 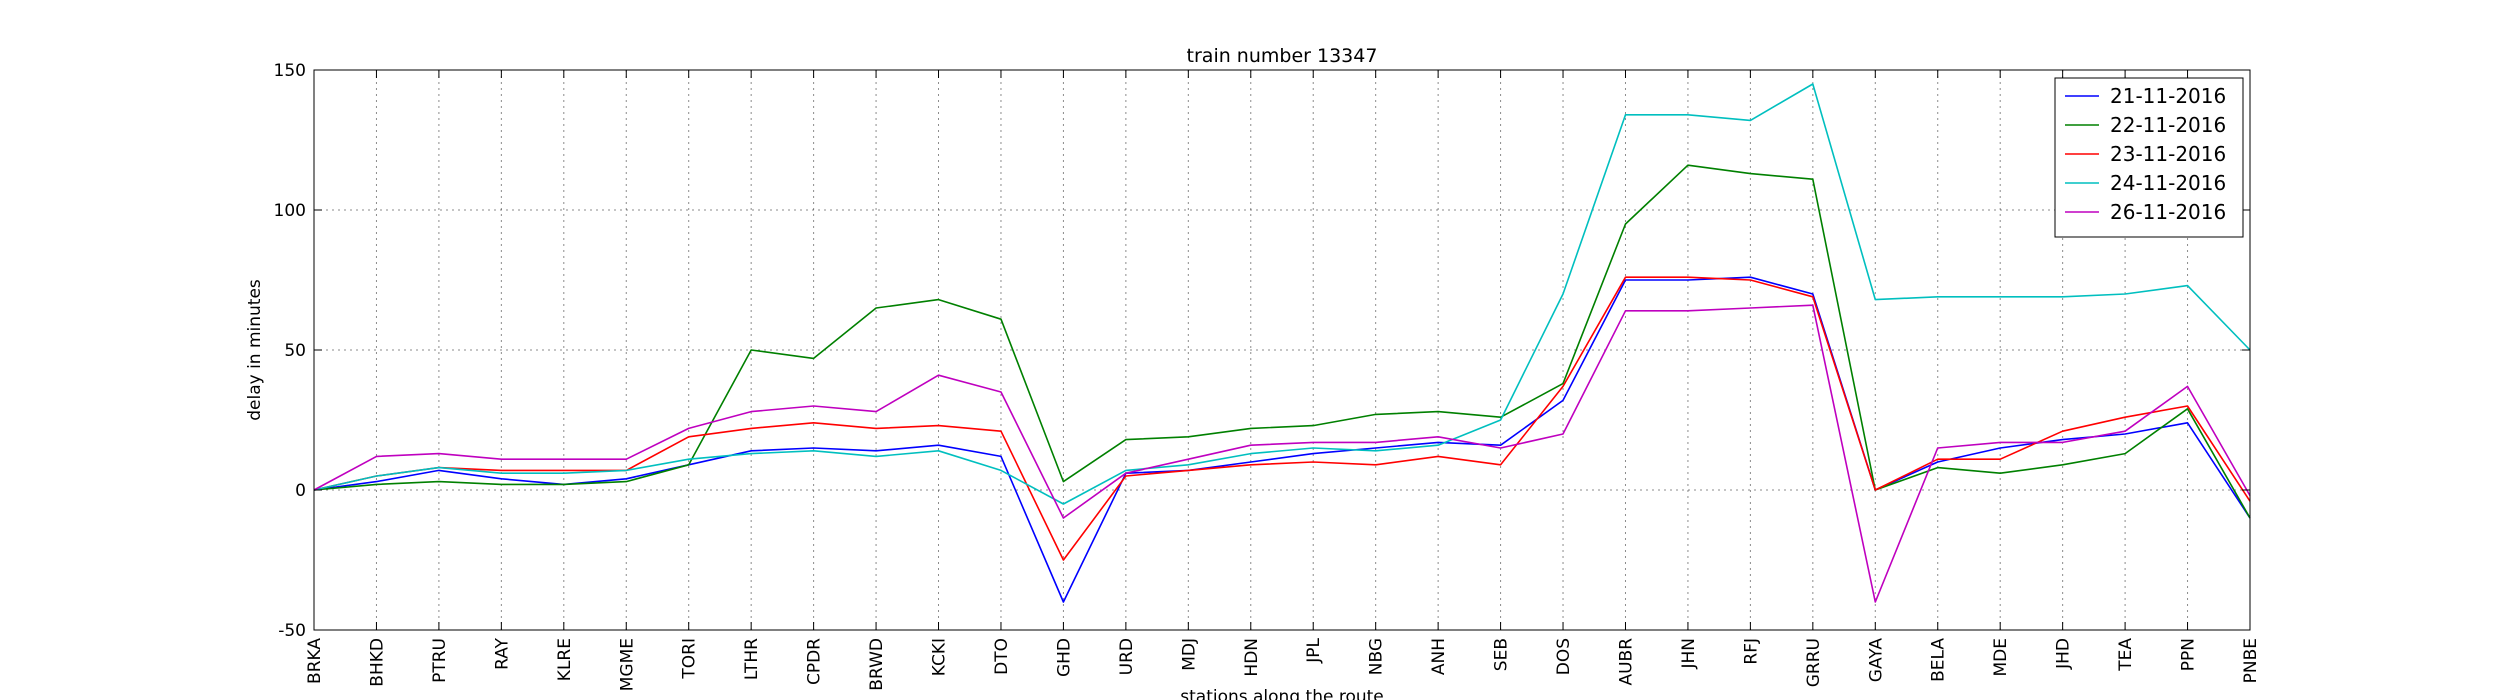 I want to click on x-axis-label: stations along the route, so click(x=1282, y=693).